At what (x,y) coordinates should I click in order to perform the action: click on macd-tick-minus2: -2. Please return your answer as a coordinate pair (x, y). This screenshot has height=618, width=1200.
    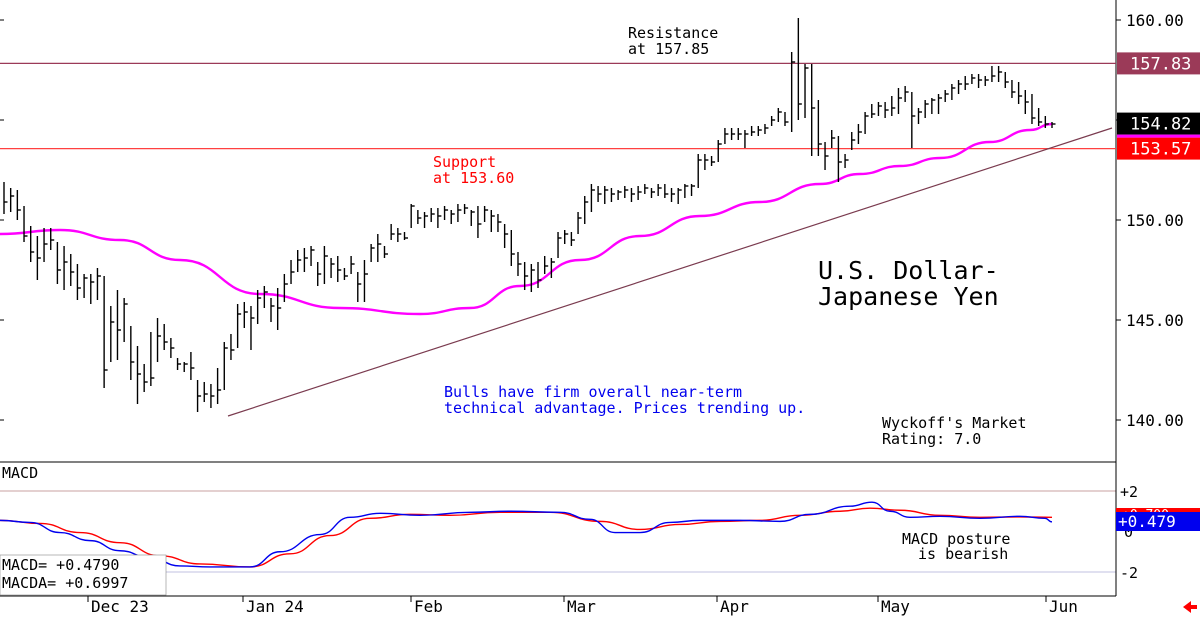
    Looking at the image, I should click on (1129, 573).